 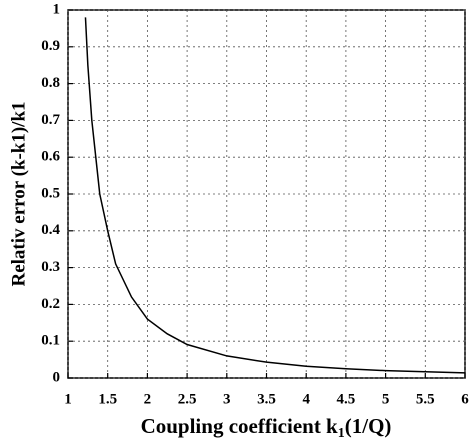 I want to click on y-axis-label: Relativ error (k-k1)/k1, so click(x=18, y=193).